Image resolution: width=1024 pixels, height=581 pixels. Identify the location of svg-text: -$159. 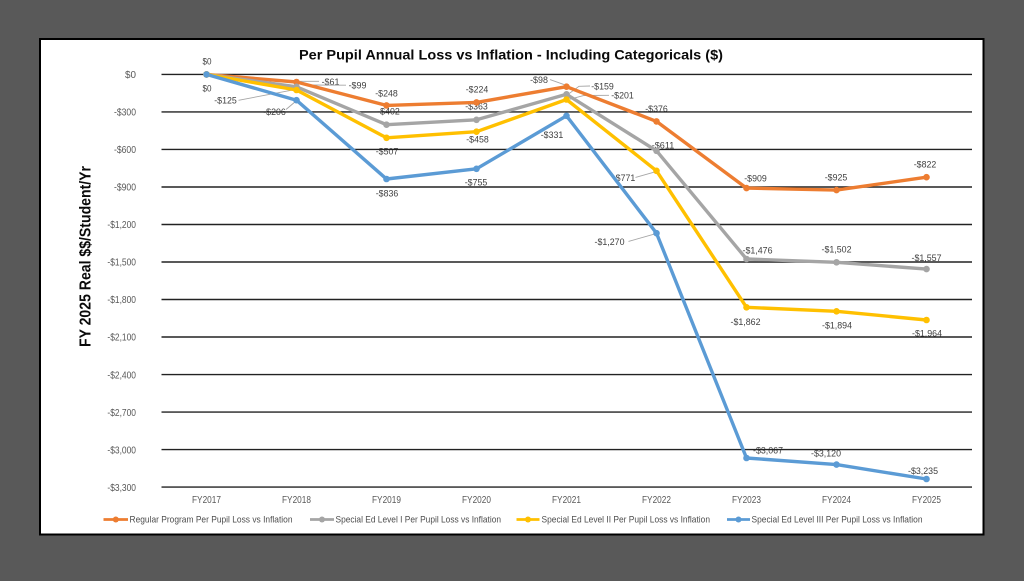
(602, 86).